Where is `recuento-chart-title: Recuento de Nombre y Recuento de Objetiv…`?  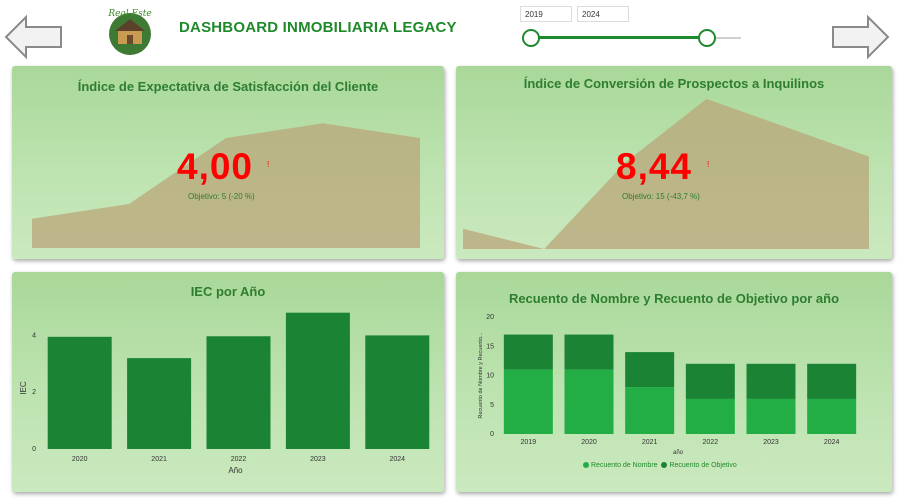
recuento-chart-title: Recuento de Nombre y Recuento de Objetiv… is located at coordinates (674, 298).